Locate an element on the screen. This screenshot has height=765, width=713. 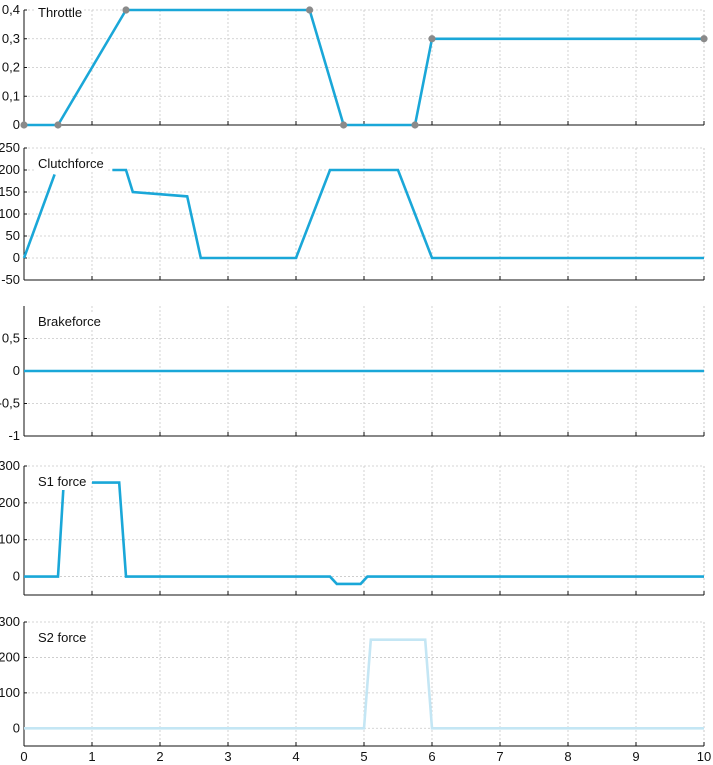
panel-3-y-tick-label: 100 is located at coordinates (10, 539).